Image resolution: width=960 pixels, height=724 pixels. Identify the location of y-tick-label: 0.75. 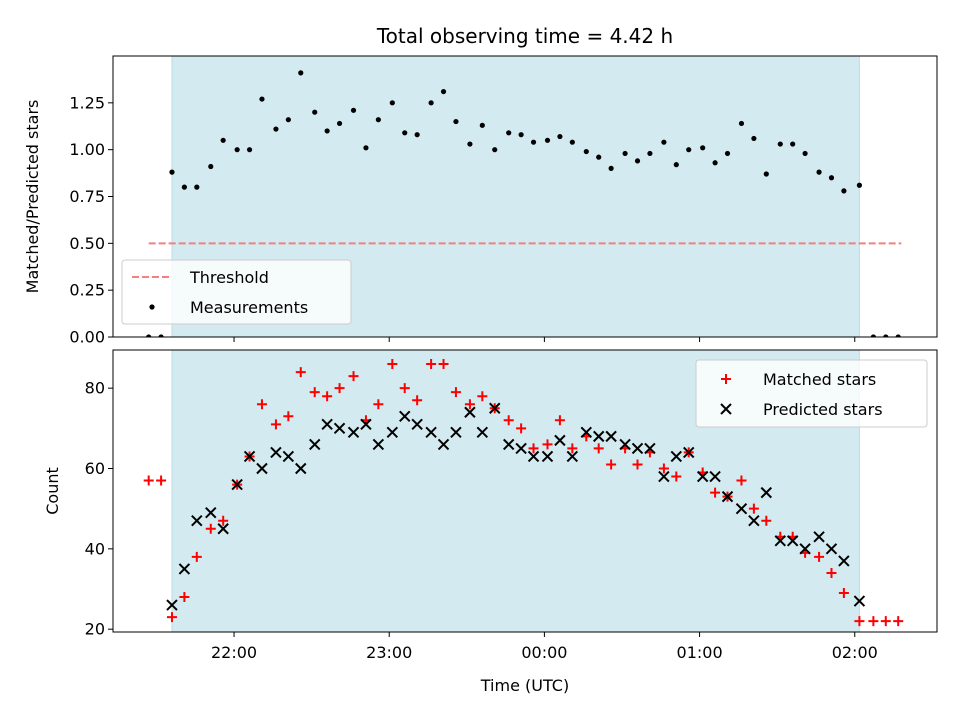
(87, 196).